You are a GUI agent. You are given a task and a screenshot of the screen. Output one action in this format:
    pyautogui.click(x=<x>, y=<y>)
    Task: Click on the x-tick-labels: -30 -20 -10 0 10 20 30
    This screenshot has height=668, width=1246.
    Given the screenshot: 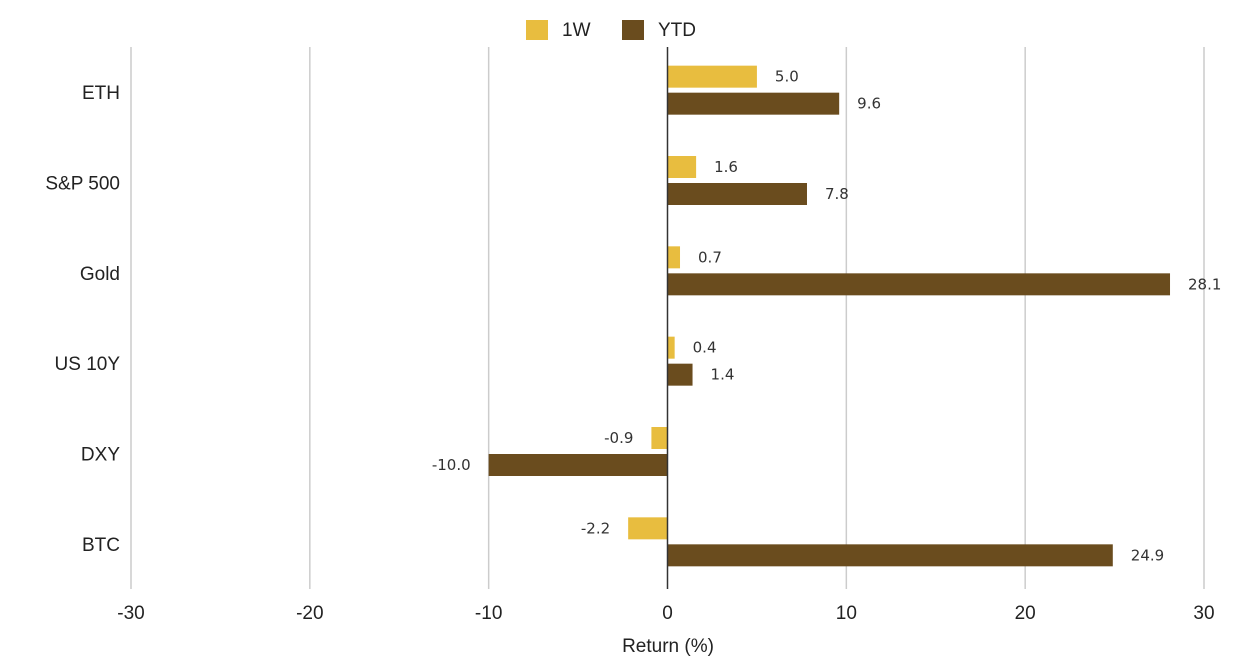 What is the action you would take?
    pyautogui.click(x=665, y=613)
    